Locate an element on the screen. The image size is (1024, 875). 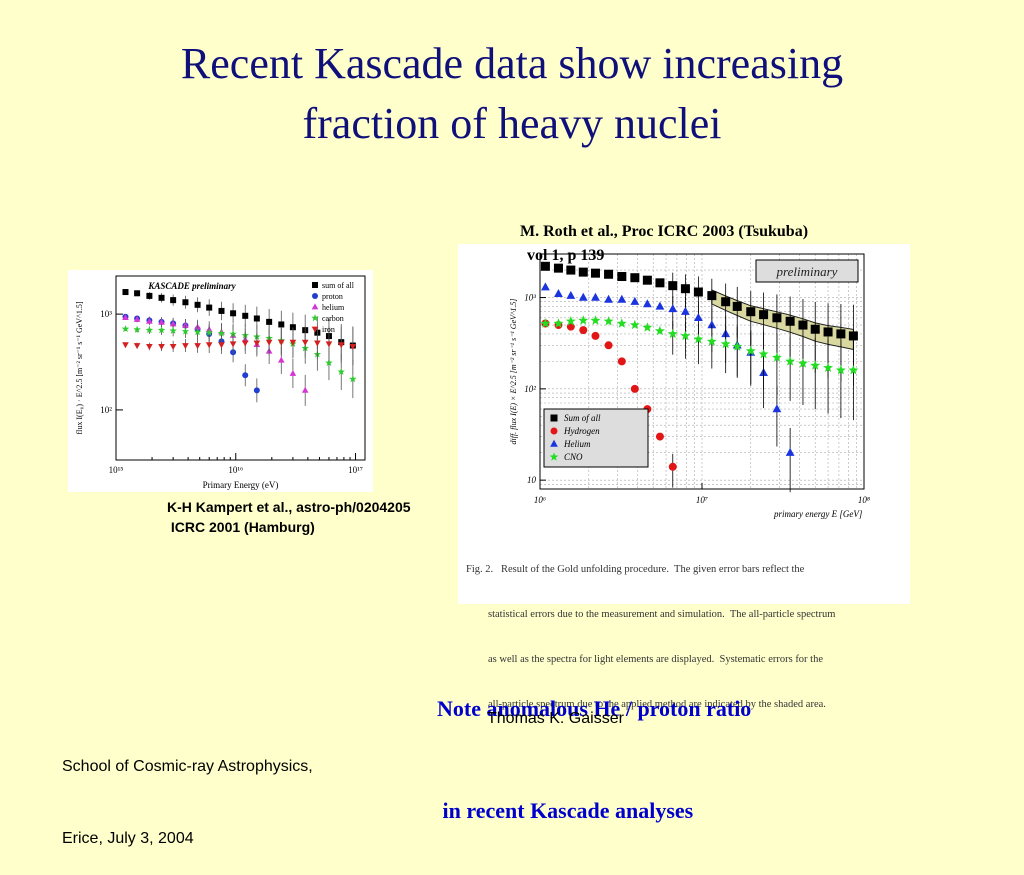
legend-label: sum of all is located at coordinates (338, 285).